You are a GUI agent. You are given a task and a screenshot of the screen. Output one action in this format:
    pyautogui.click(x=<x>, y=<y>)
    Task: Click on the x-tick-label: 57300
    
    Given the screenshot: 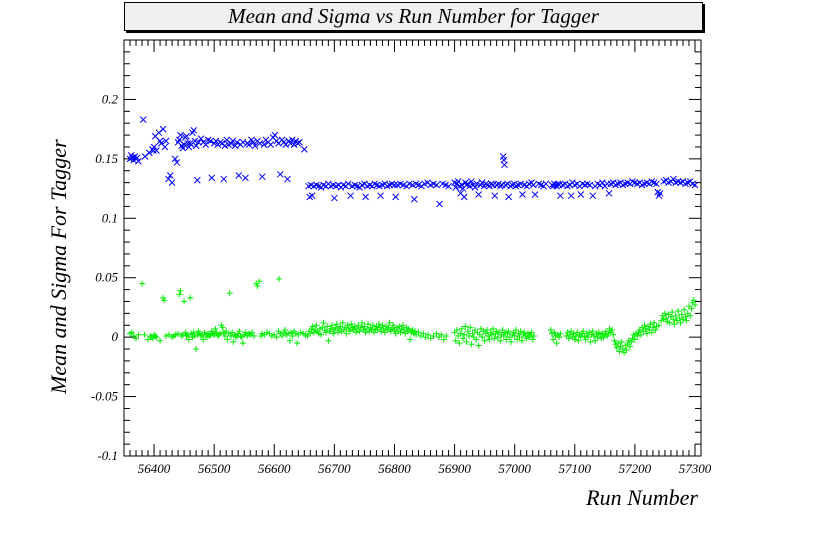 What is the action you would take?
    pyautogui.click(x=695, y=468)
    